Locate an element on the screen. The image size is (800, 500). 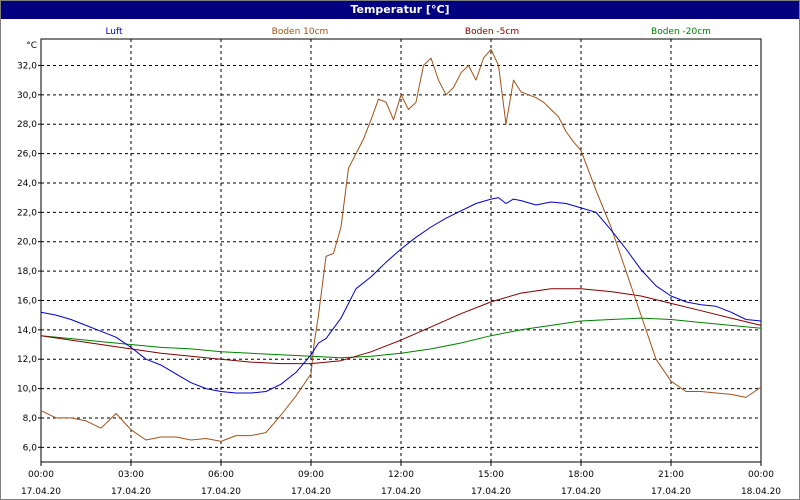
y-tick-label: 10,0 is located at coordinates (27, 390).